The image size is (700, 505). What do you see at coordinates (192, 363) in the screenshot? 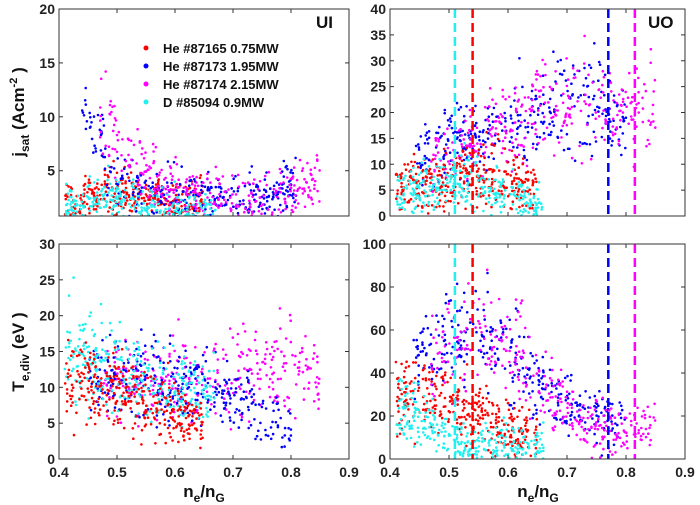
I see `scatter-points` at bounding box center [192, 363].